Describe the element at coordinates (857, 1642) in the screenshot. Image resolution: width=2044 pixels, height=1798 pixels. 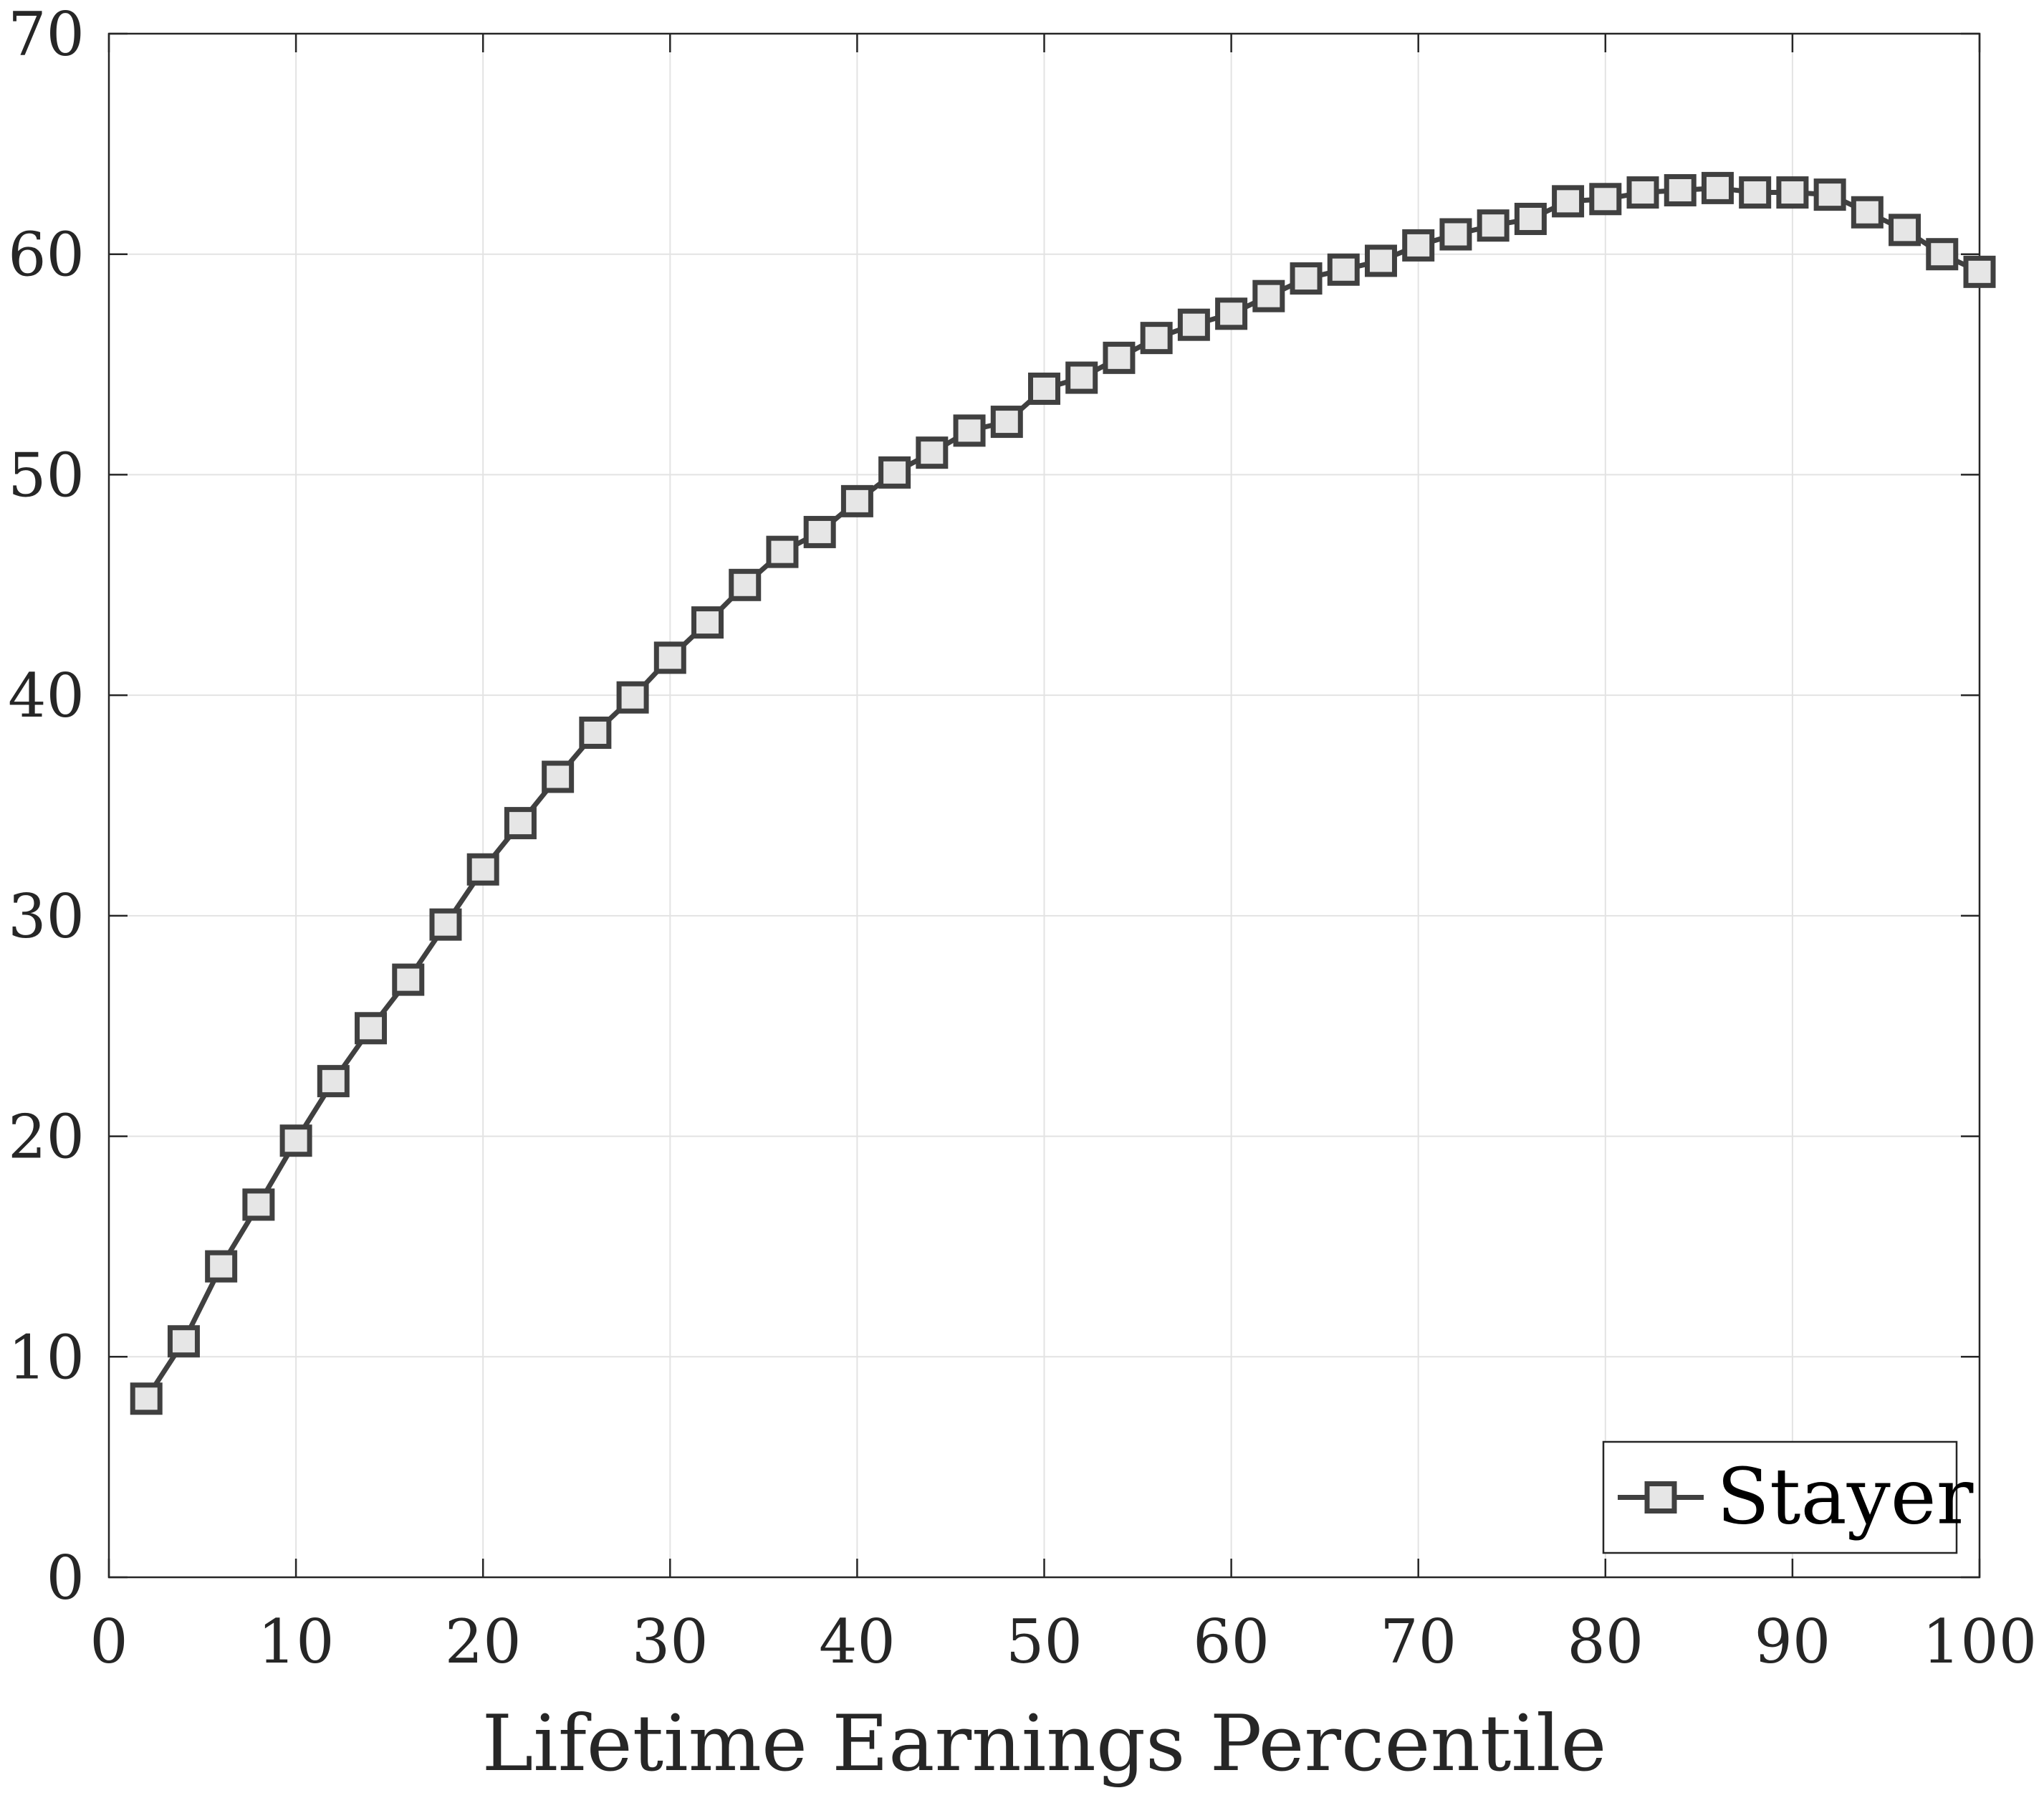
I see `x-tick-label: 40` at that location.